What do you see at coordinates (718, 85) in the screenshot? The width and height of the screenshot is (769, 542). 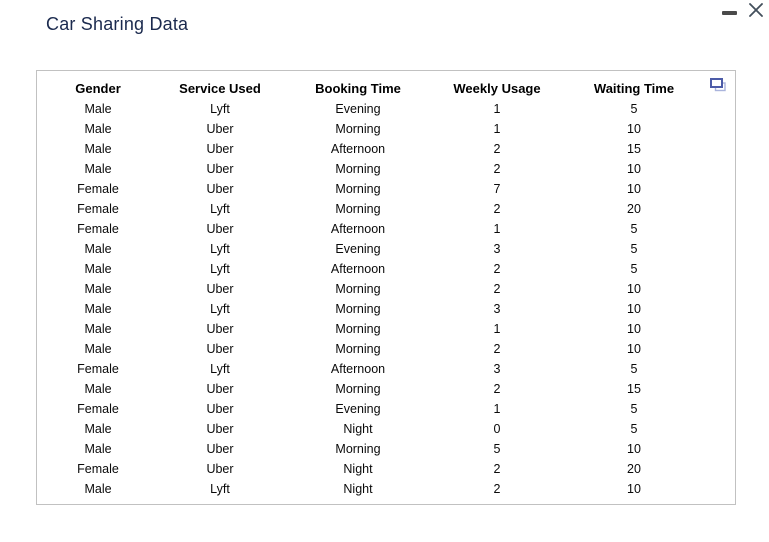 I see `copy-table-button` at bounding box center [718, 85].